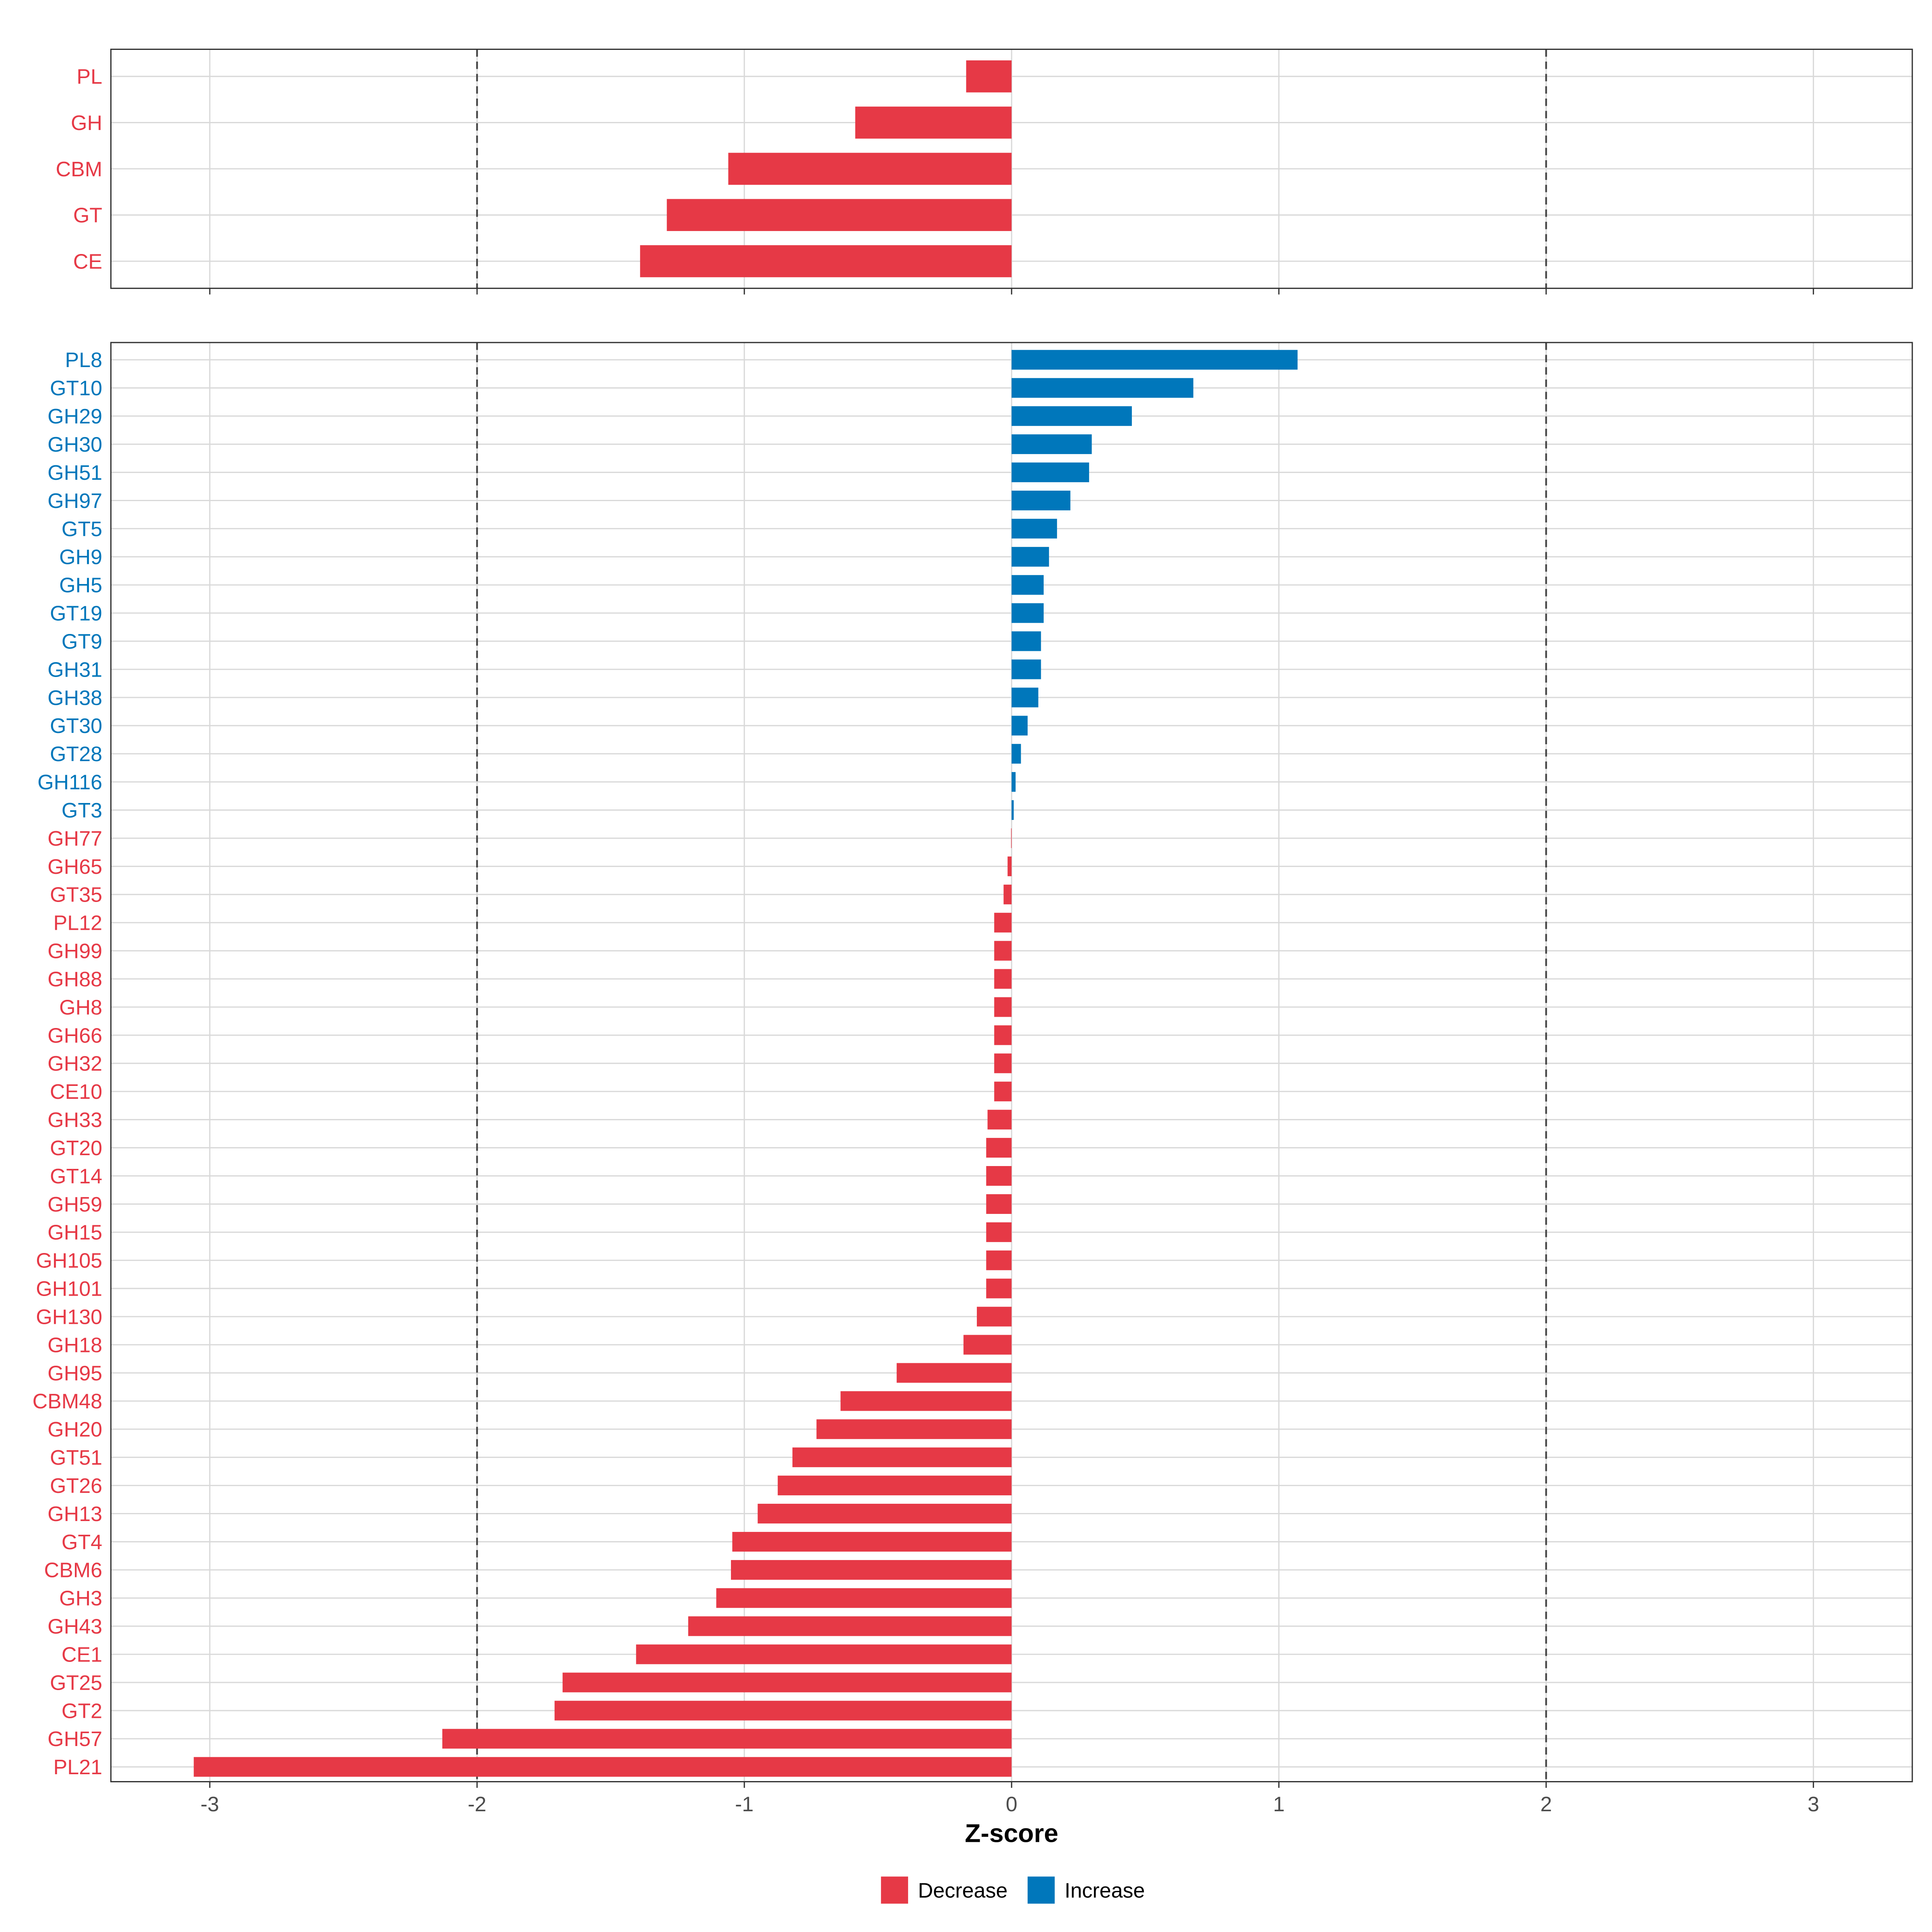  What do you see at coordinates (74, 1204) in the screenshot?
I see `category-label-GH59: GH59` at bounding box center [74, 1204].